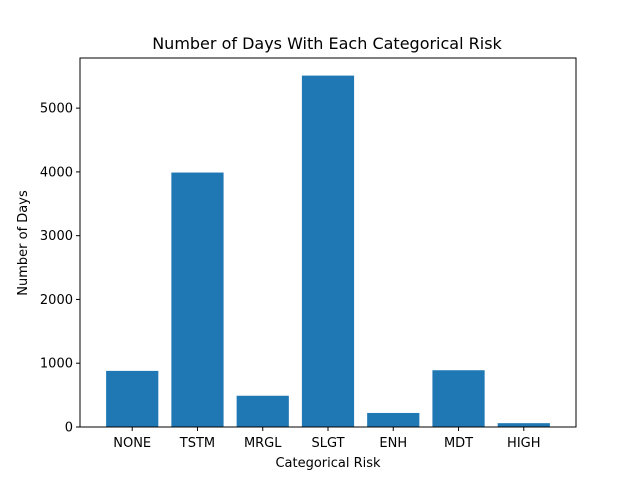 Image resolution: width=640 pixels, height=480 pixels. I want to click on x-tick-label: NONE, so click(132, 443).